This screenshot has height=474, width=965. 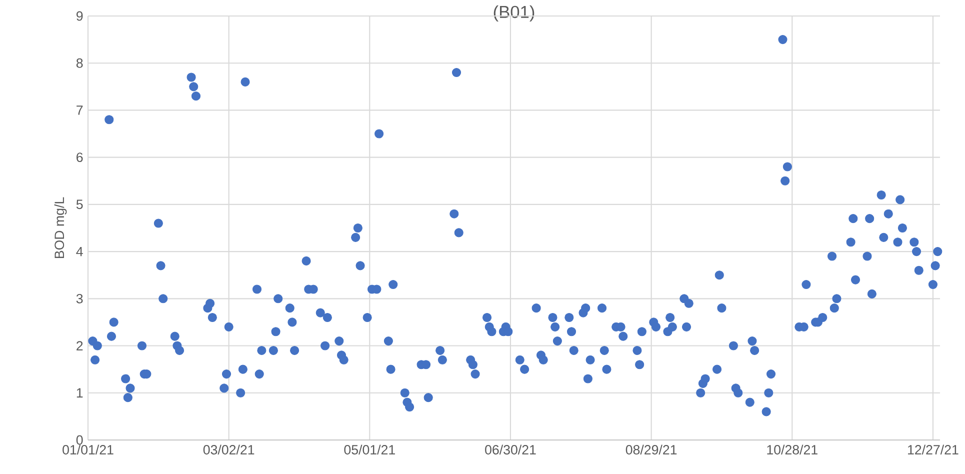 What do you see at coordinates (228, 449) in the screenshot?
I see `x-tick-label: 03/02/21` at bounding box center [228, 449].